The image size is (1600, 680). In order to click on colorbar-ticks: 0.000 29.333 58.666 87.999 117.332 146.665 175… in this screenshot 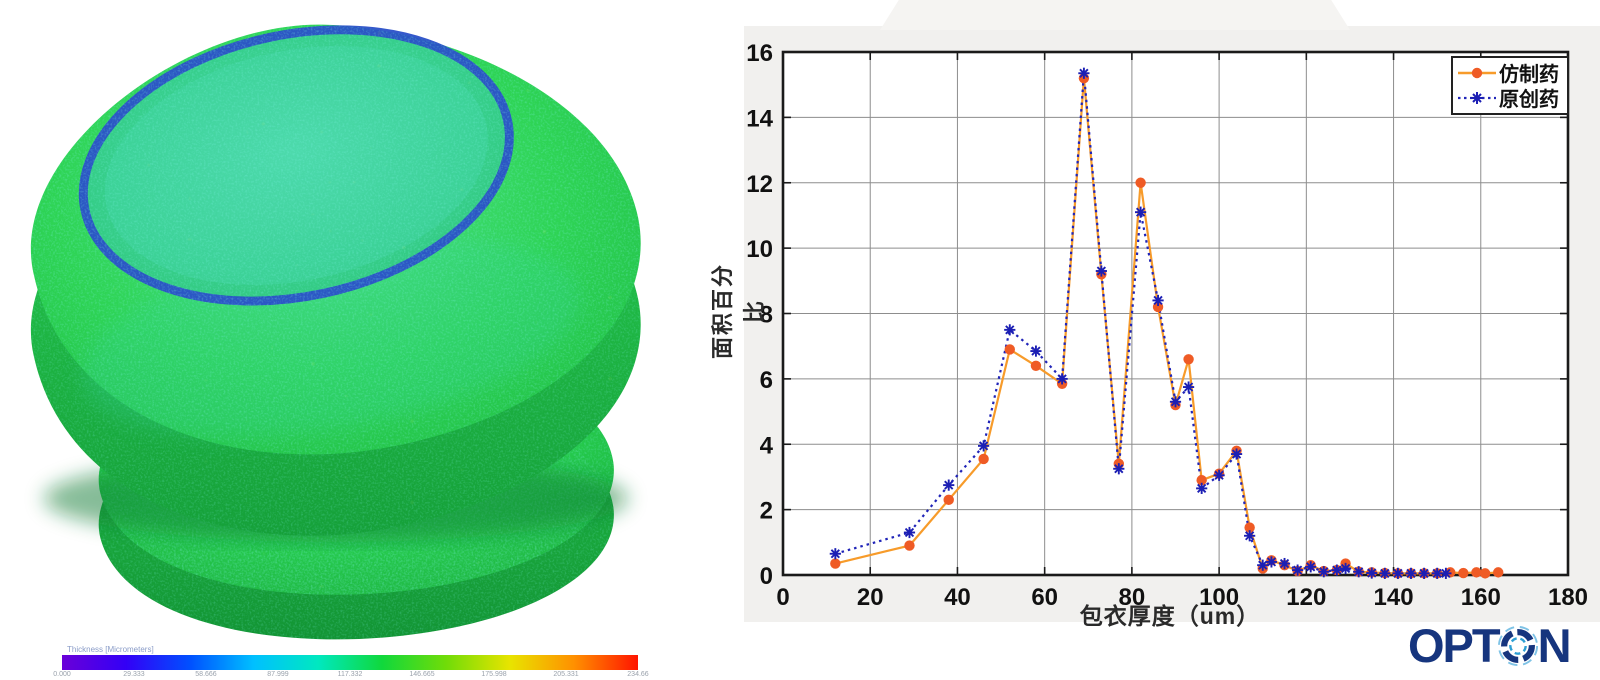, I will do `click(350, 675)`.